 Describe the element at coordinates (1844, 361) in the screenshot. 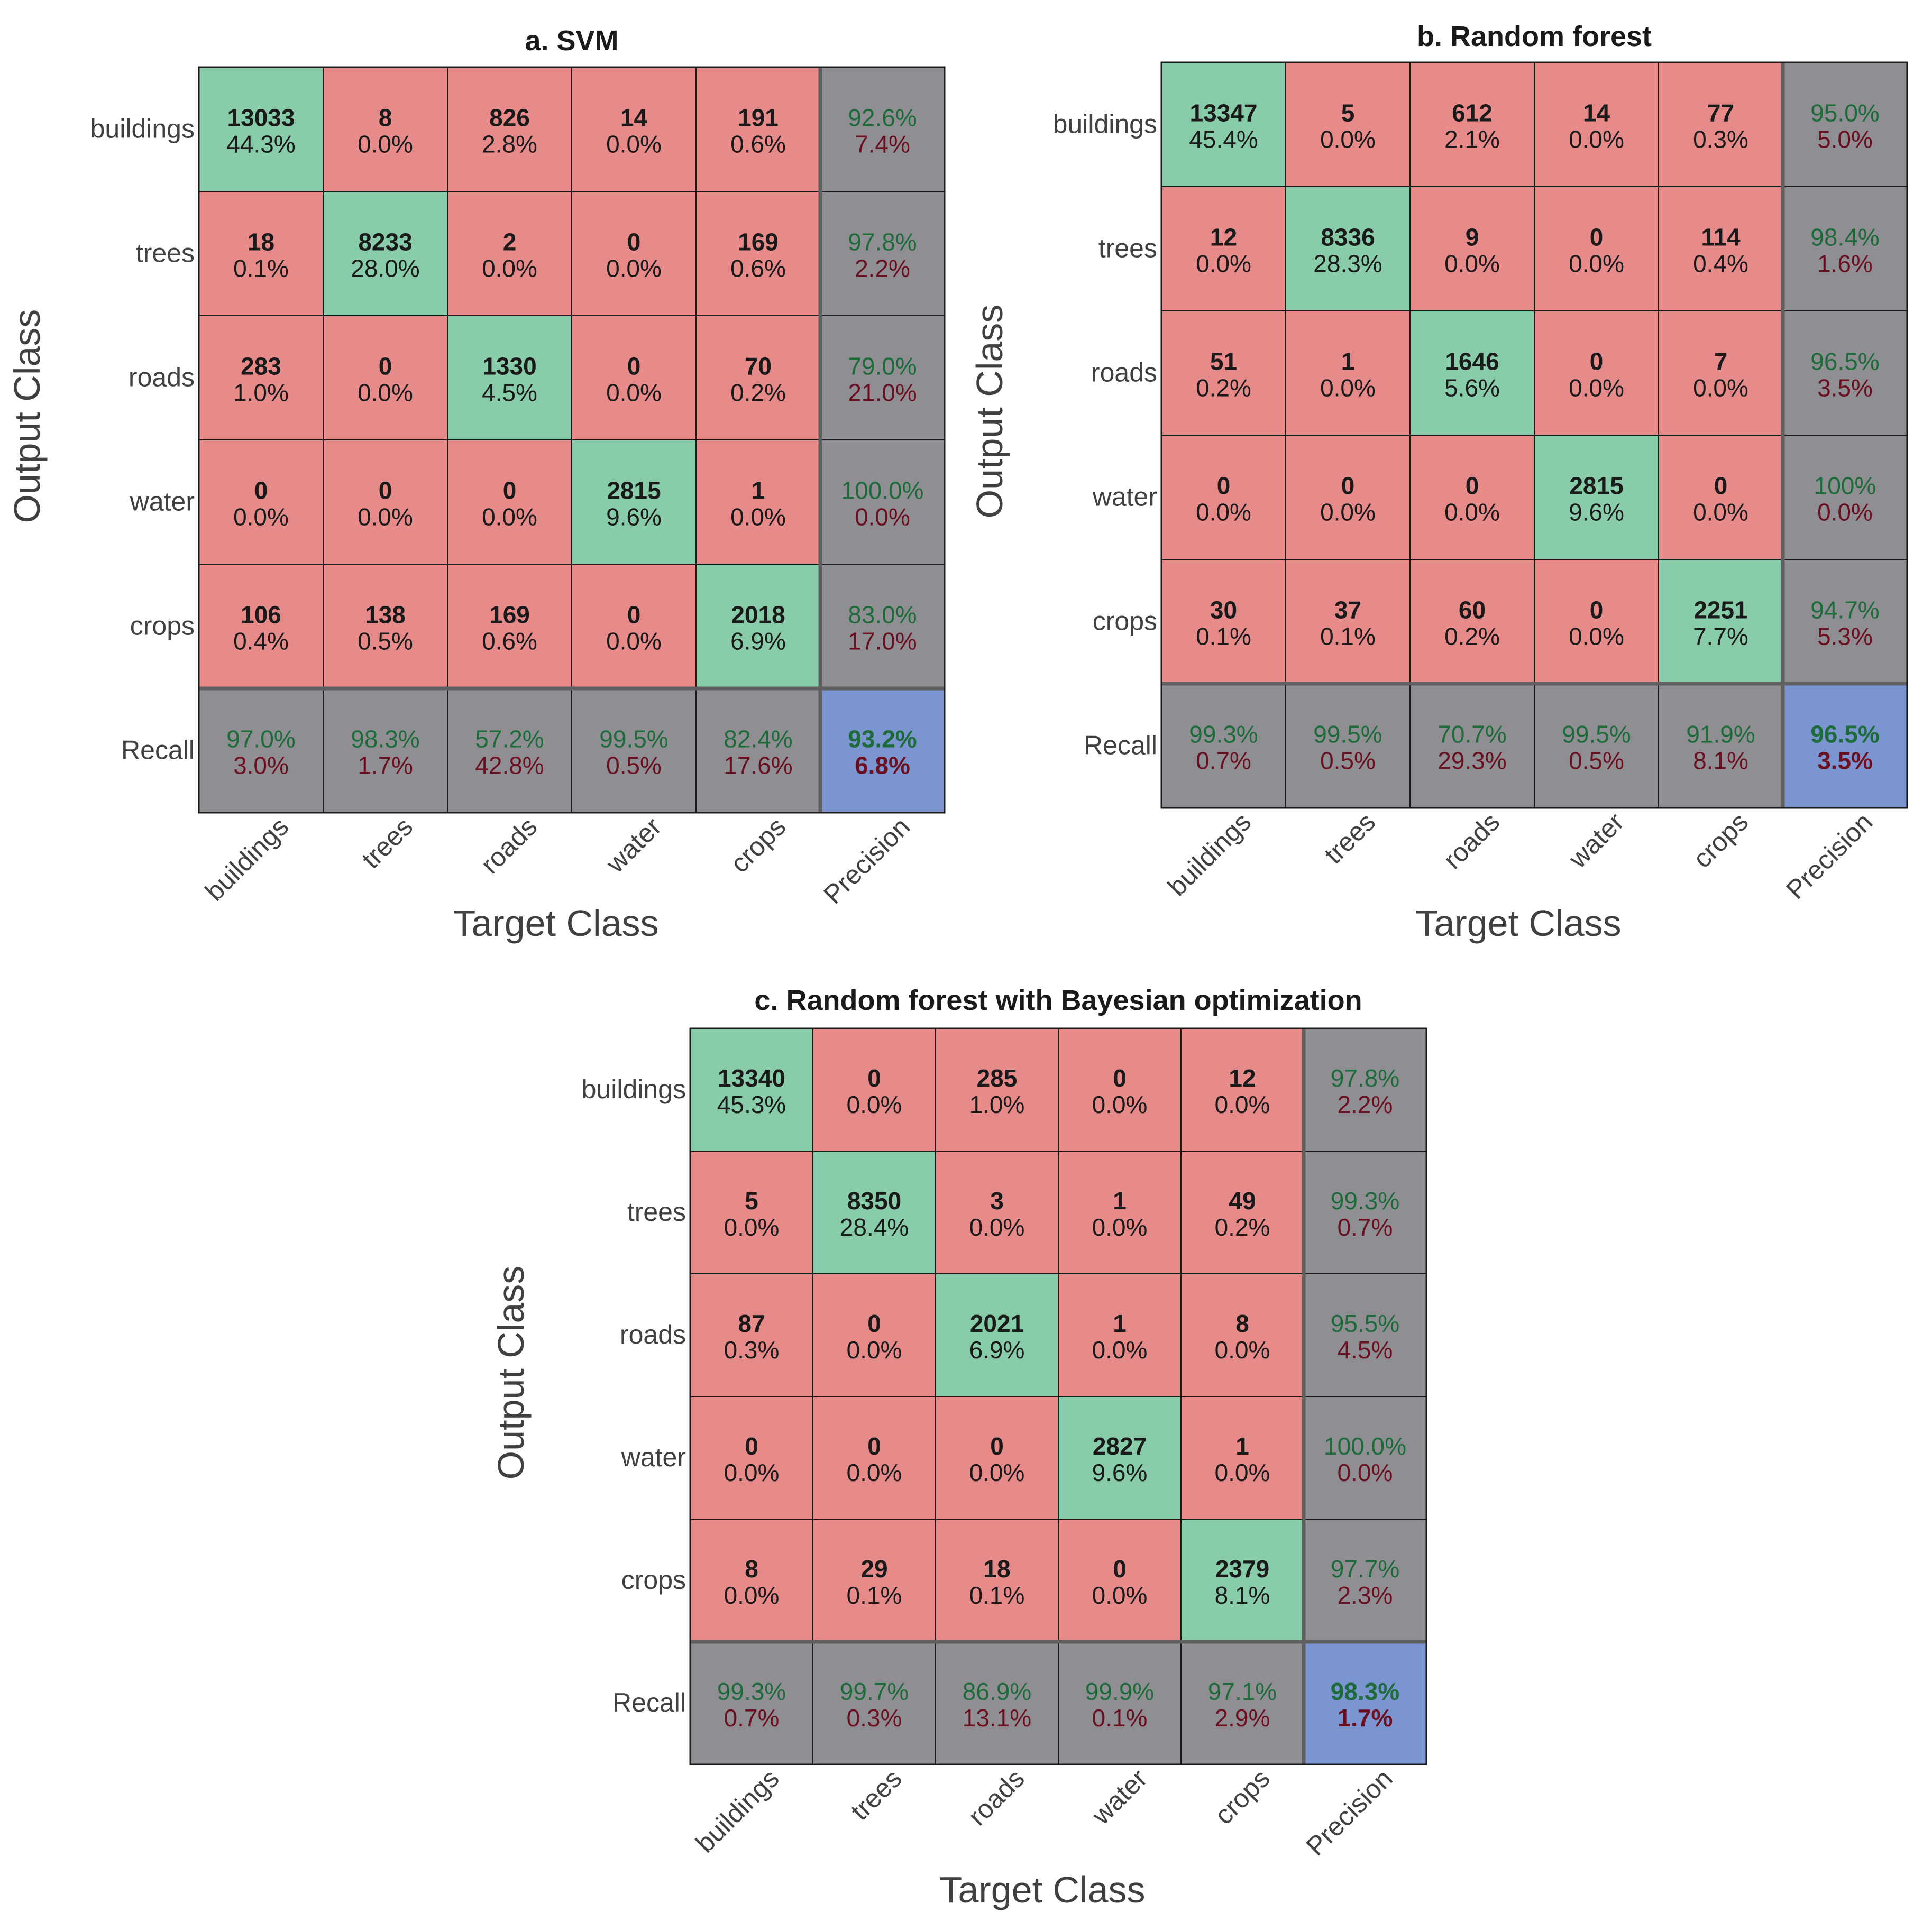

I see `precision-value: 96.5%` at that location.